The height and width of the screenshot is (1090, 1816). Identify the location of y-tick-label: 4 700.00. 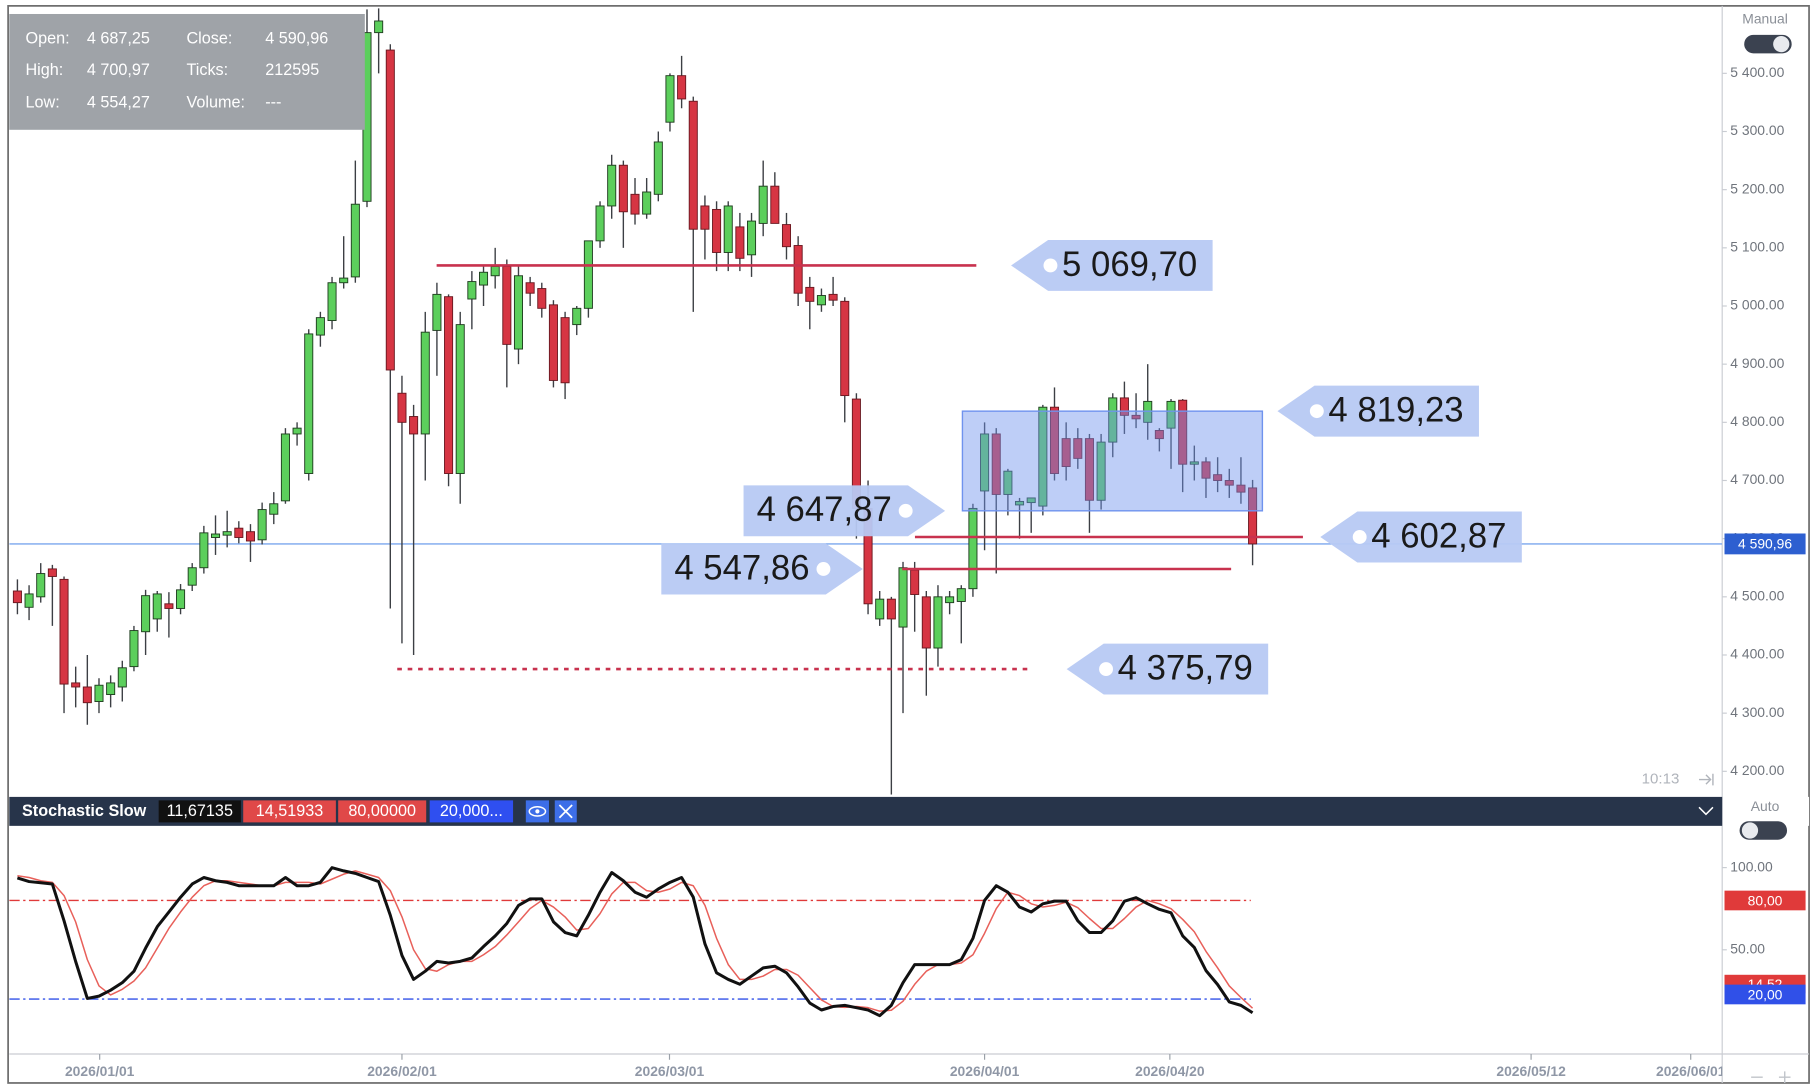
(1757, 479).